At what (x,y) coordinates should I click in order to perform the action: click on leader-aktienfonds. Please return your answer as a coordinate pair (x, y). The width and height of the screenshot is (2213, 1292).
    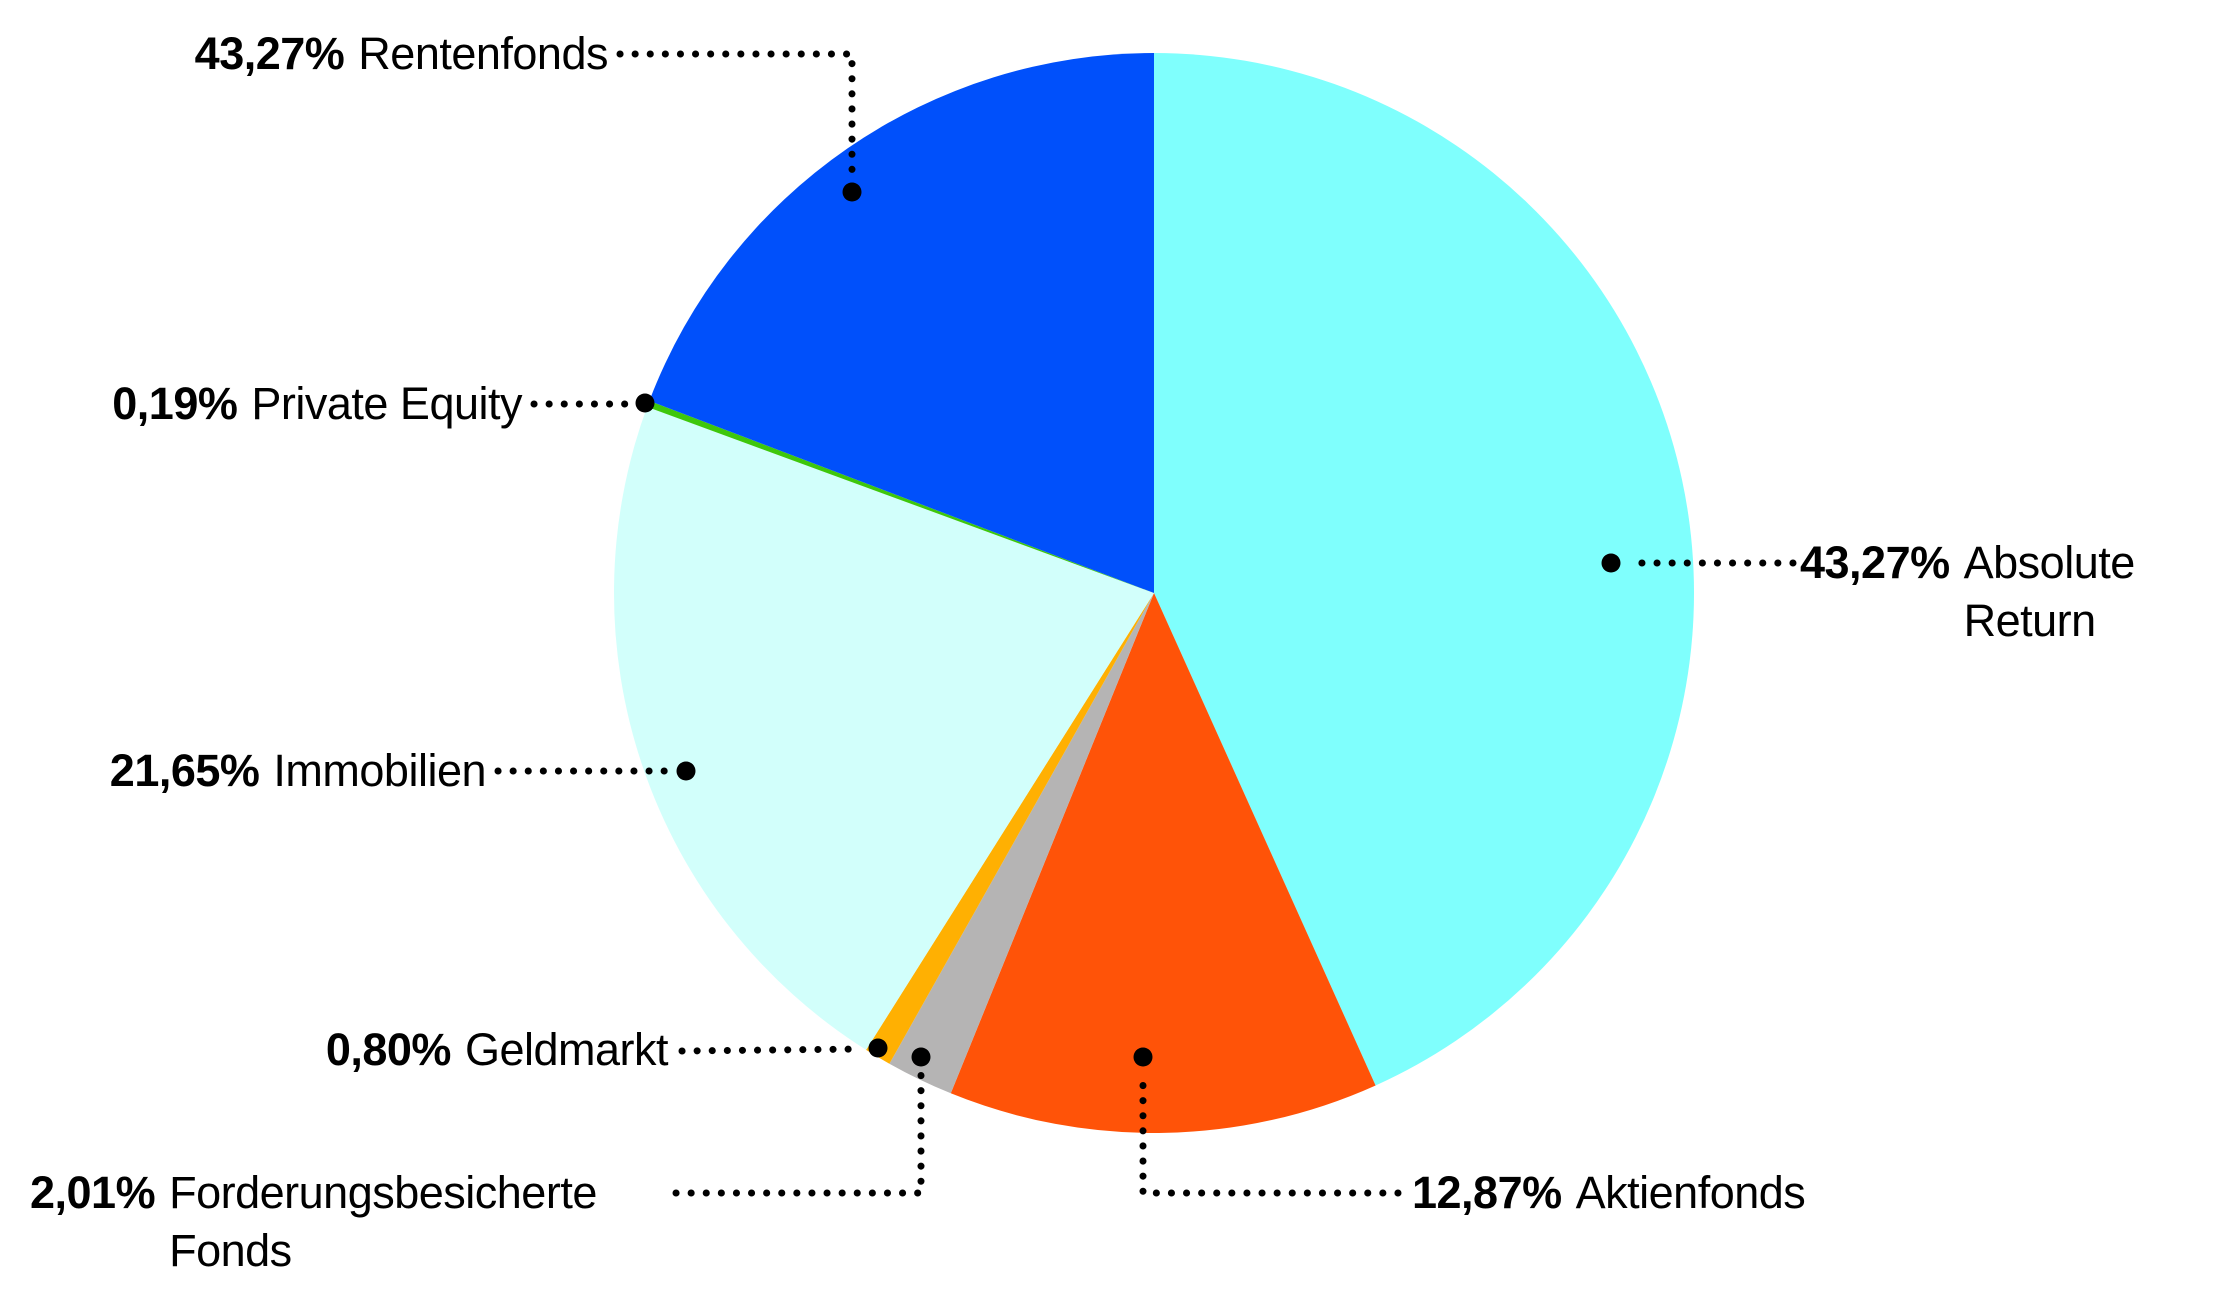
    Looking at the image, I should click on (1270, 1132).